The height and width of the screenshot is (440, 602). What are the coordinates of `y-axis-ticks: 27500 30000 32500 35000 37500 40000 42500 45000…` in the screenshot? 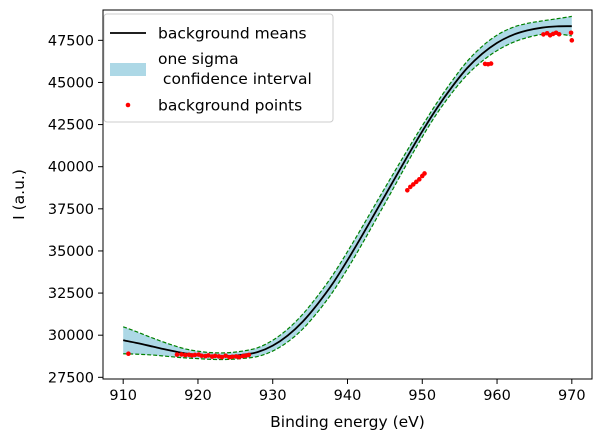 It's located at (75, 209).